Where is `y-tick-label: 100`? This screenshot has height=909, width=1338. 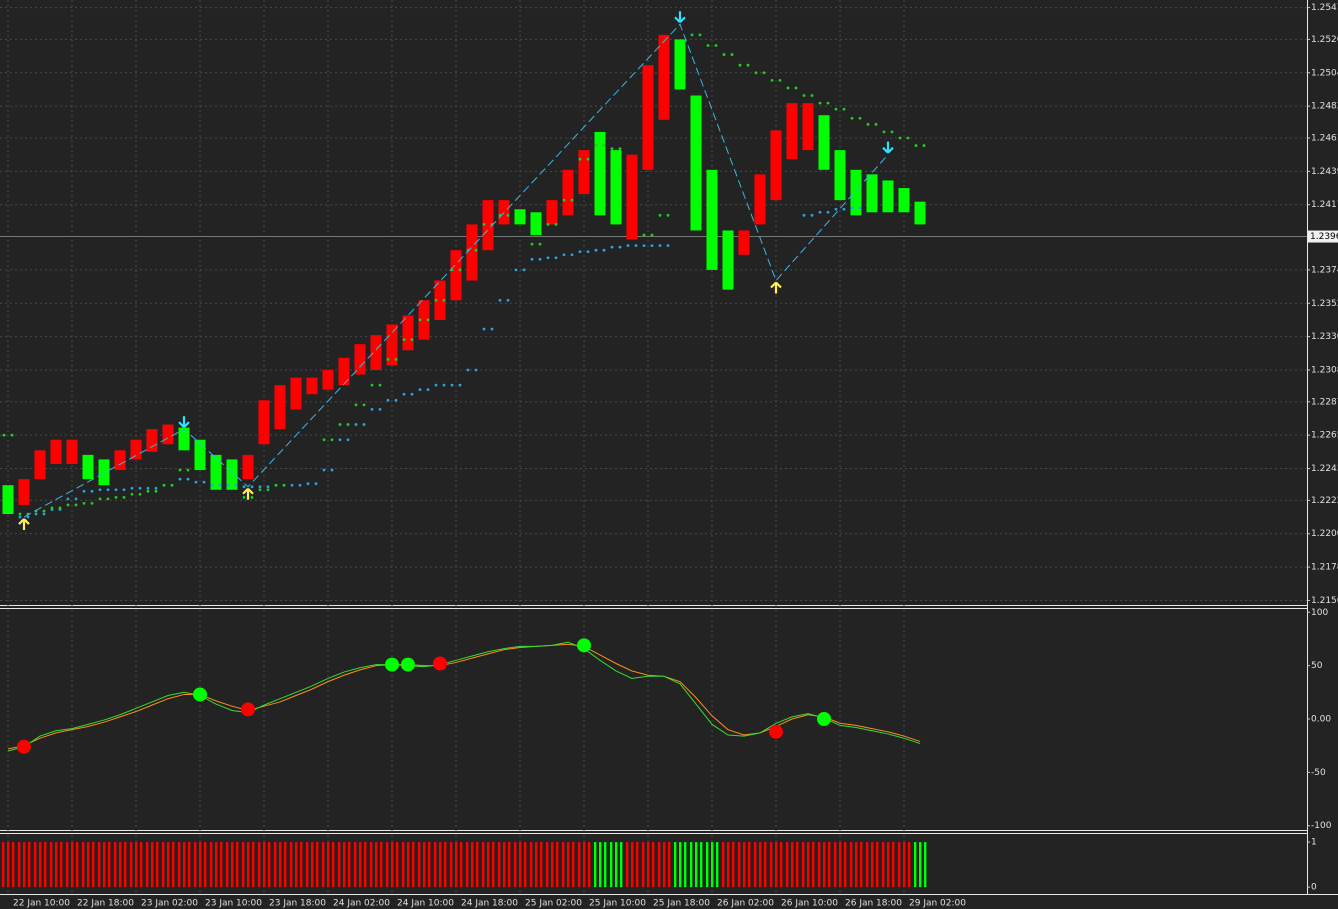
y-tick-label: 100 is located at coordinates (1319, 613).